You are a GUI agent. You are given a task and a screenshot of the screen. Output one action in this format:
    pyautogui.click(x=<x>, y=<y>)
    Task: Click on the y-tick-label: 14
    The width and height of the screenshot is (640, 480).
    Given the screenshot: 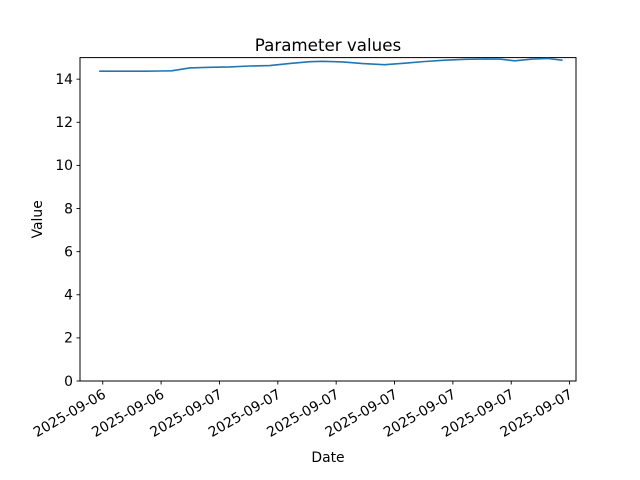 What is the action you would take?
    pyautogui.click(x=64, y=80)
    